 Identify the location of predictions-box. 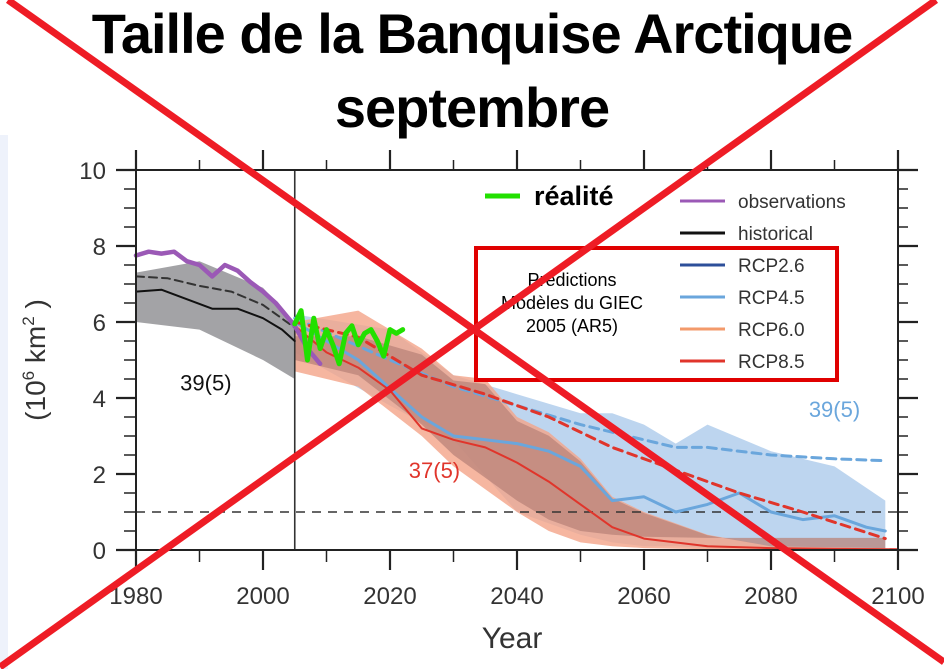
(656, 314).